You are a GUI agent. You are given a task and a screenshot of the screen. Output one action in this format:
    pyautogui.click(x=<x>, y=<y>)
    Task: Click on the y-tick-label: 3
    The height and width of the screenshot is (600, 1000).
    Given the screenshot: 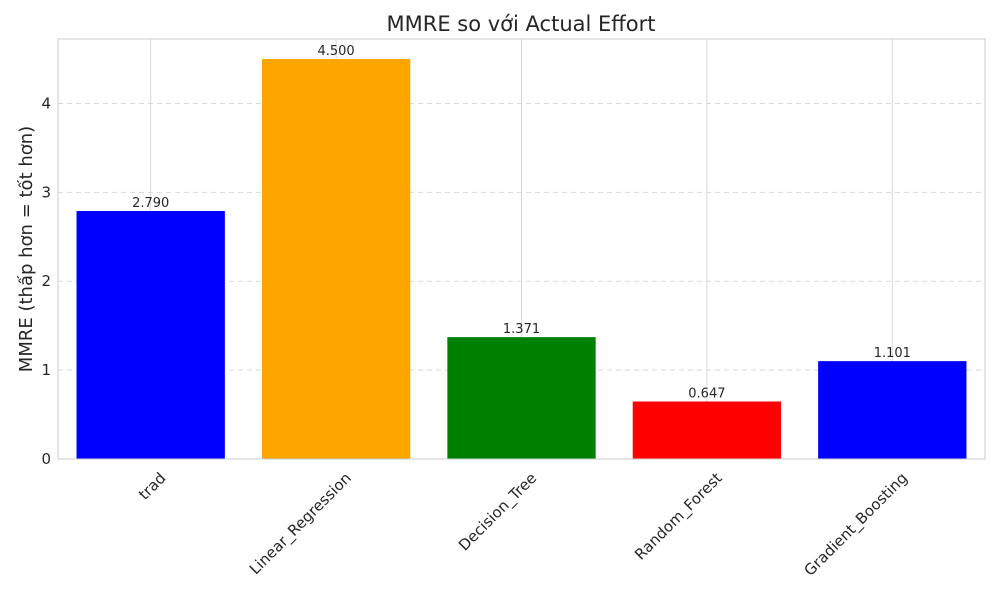 What is the action you would take?
    pyautogui.click(x=46, y=192)
    